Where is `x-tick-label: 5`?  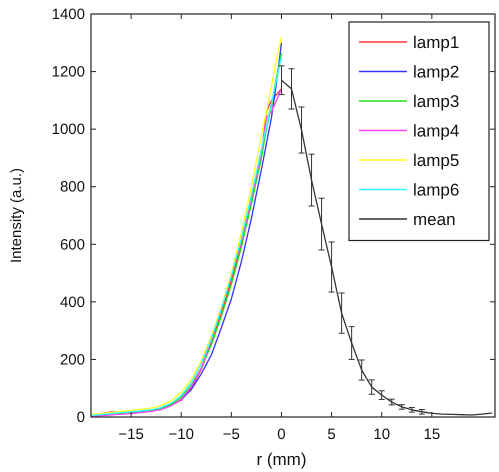
x-tick-label: 5 is located at coordinates (331, 434).